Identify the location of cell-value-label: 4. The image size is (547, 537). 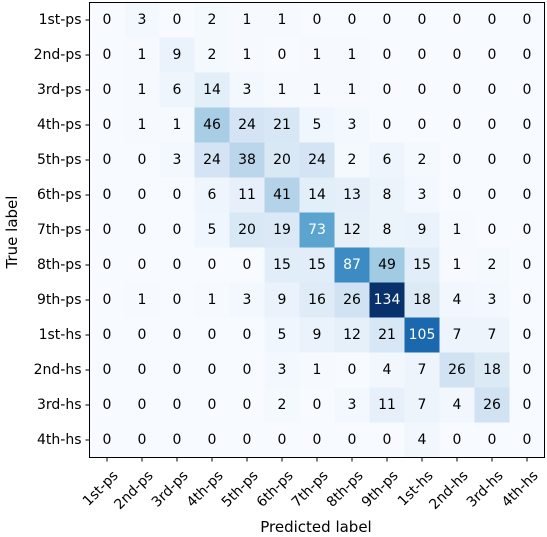
(422, 440).